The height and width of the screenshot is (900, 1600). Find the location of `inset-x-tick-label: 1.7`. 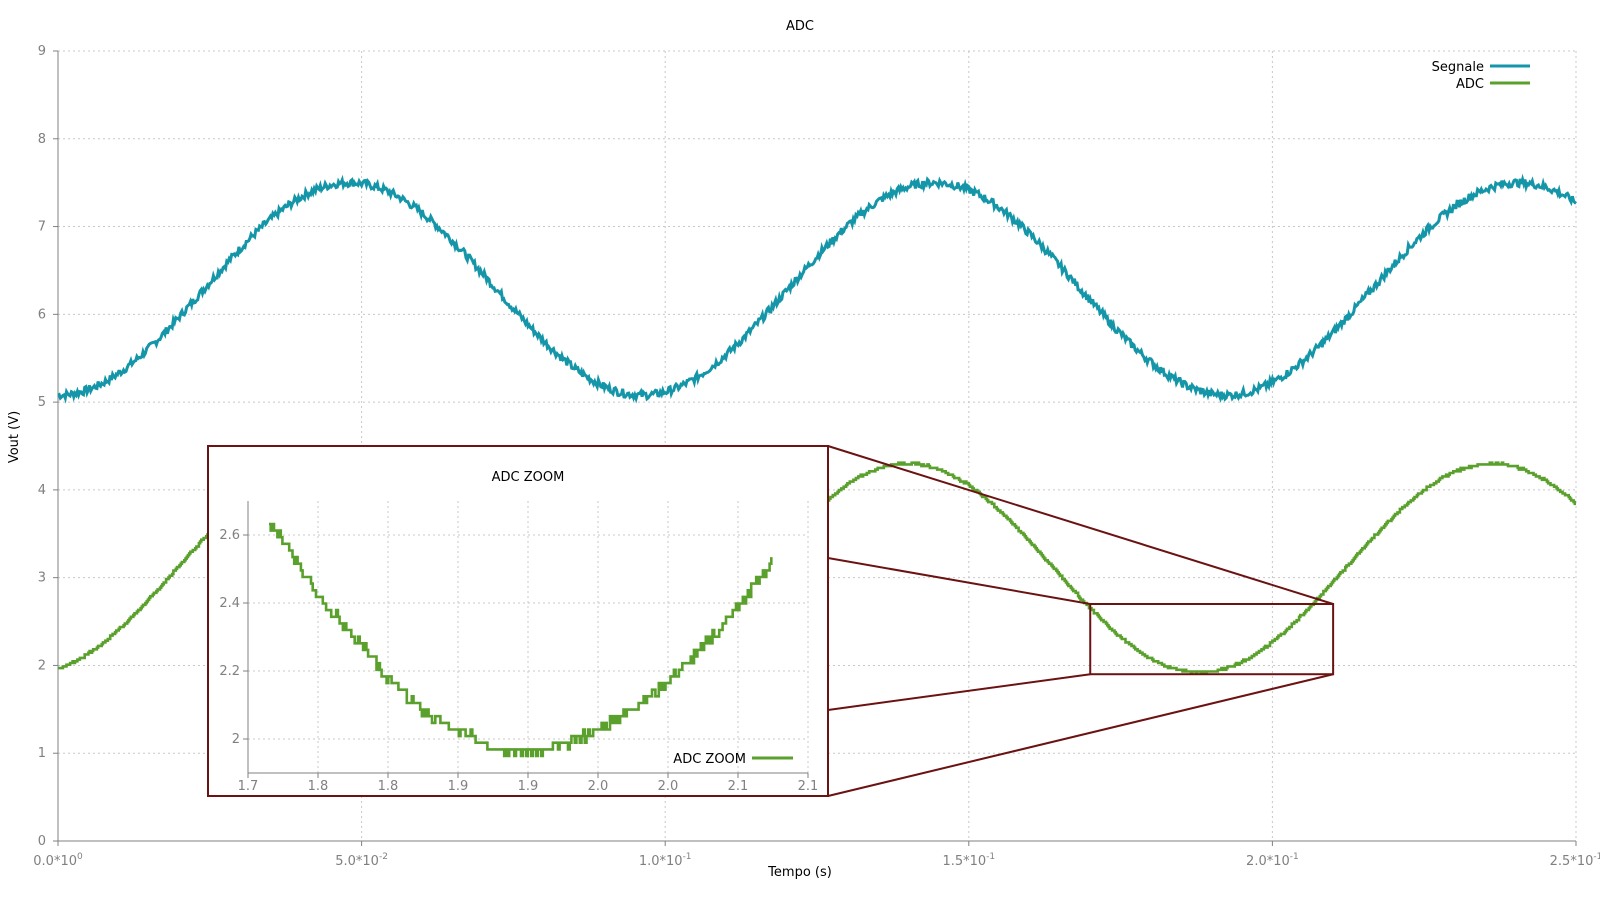

inset-x-tick-label: 1.7 is located at coordinates (248, 786).